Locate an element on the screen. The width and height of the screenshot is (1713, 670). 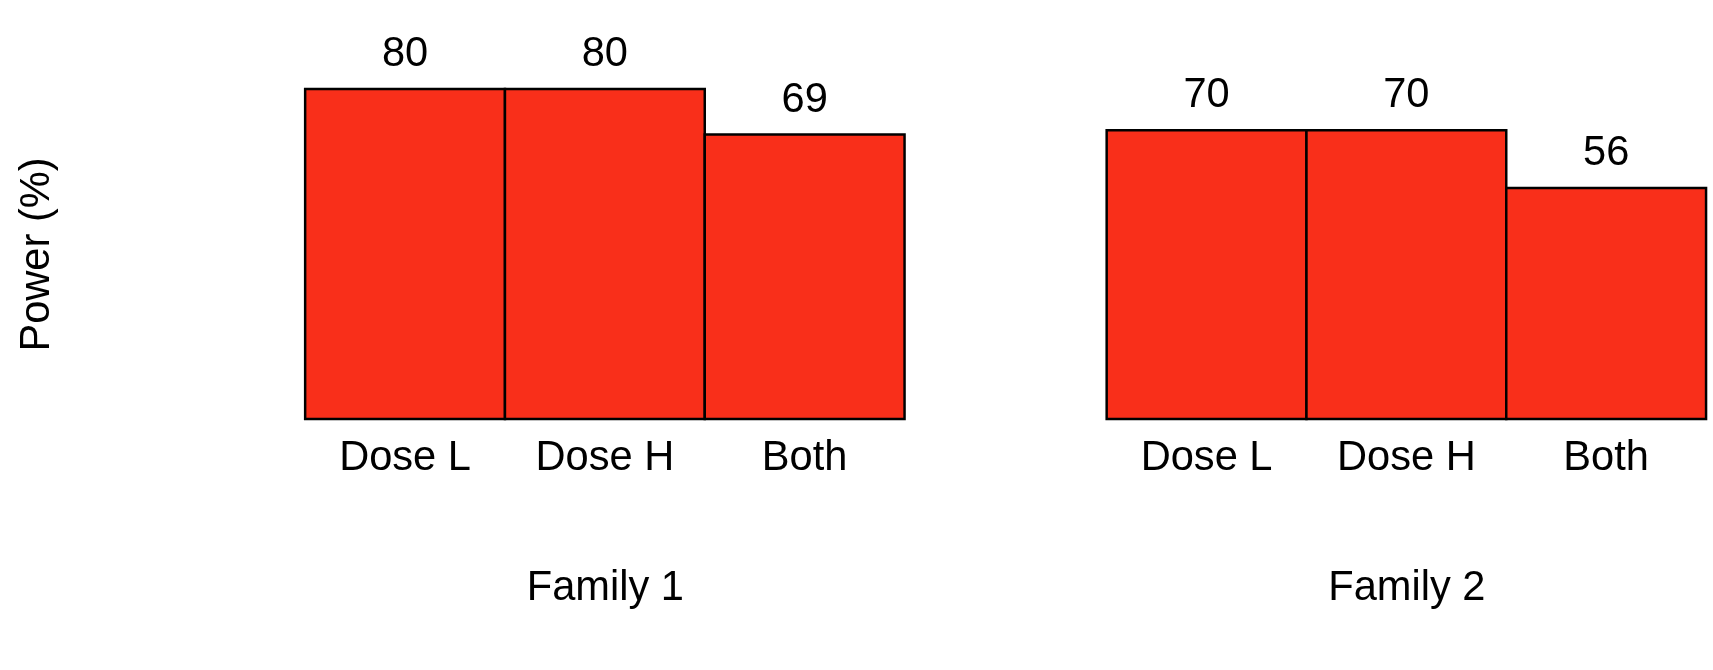
x-axis-title: Family 1 is located at coordinates (605, 585).